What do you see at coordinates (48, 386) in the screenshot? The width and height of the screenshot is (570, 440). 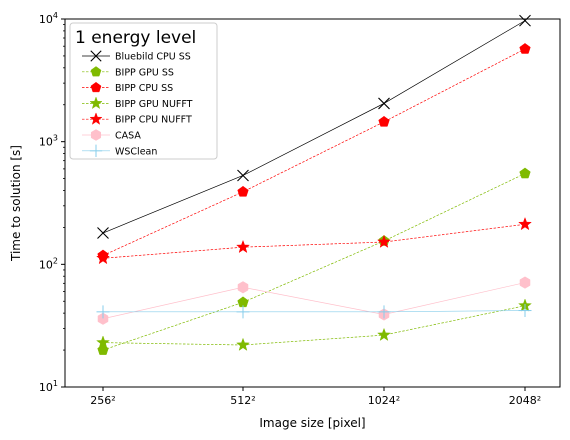 I see `y-tick-label: 10¹` at bounding box center [48, 386].